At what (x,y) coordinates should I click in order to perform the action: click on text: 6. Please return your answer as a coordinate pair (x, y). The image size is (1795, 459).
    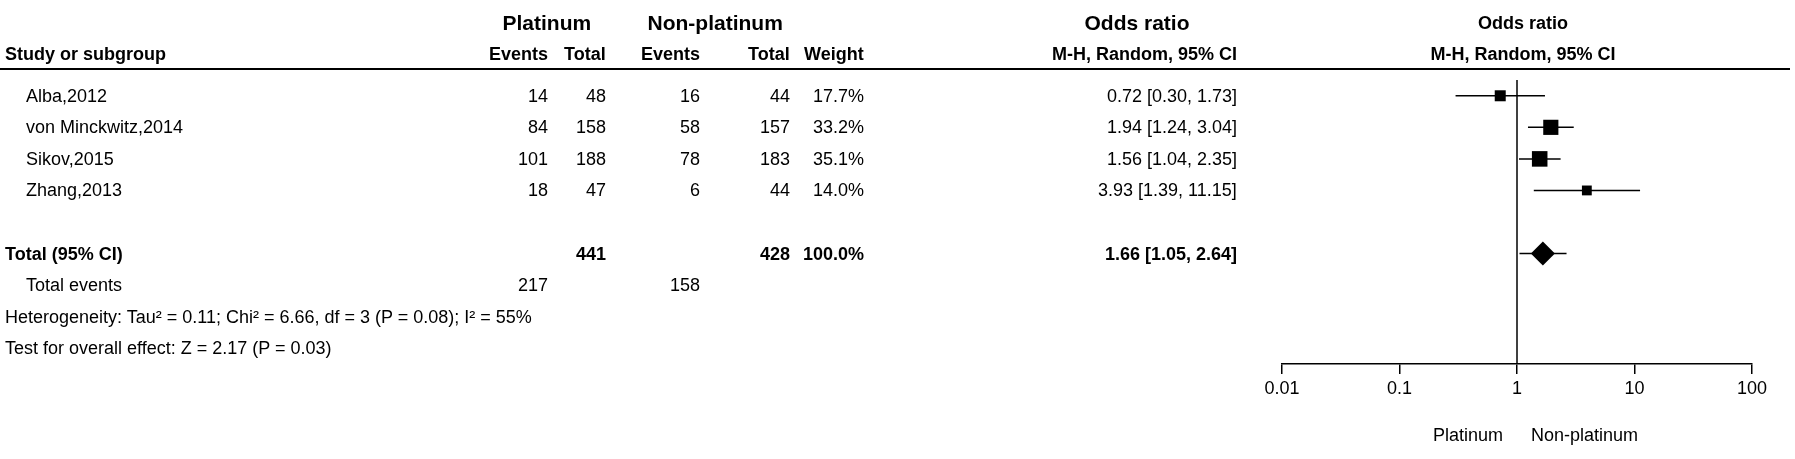
    Looking at the image, I should click on (695, 190).